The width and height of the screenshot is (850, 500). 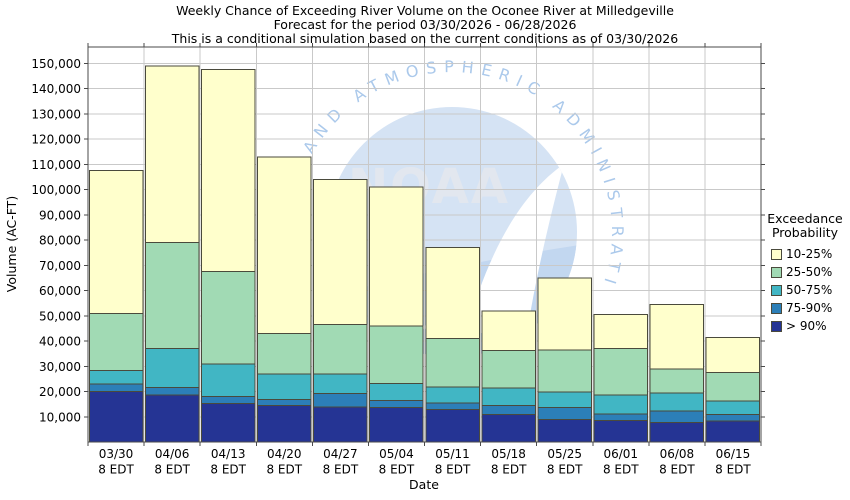 I want to click on x-tick-label: 04/06 8 EDT, so click(x=172, y=462).